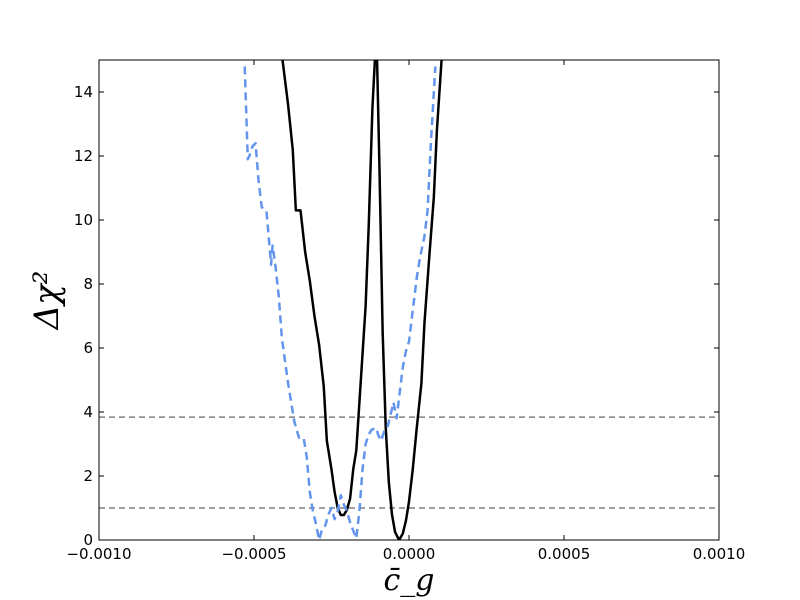 The height and width of the screenshot is (600, 800). What do you see at coordinates (47, 301) in the screenshot?
I see `y-axis-label: Δχ²` at bounding box center [47, 301].